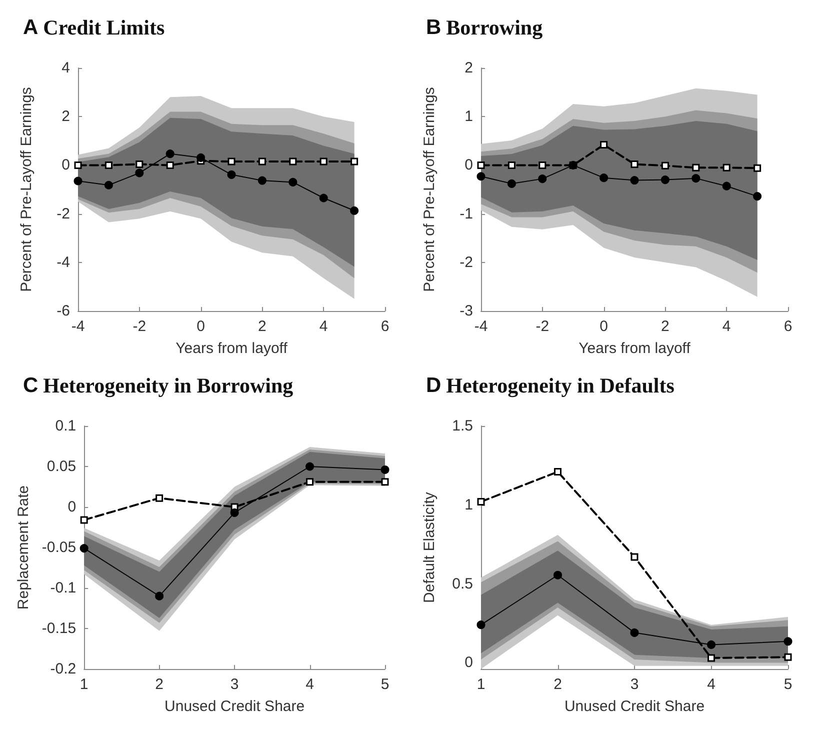 The height and width of the screenshot is (733, 823). Describe the element at coordinates (462, 426) in the screenshot. I see `y-tick-label: 1.5` at that location.